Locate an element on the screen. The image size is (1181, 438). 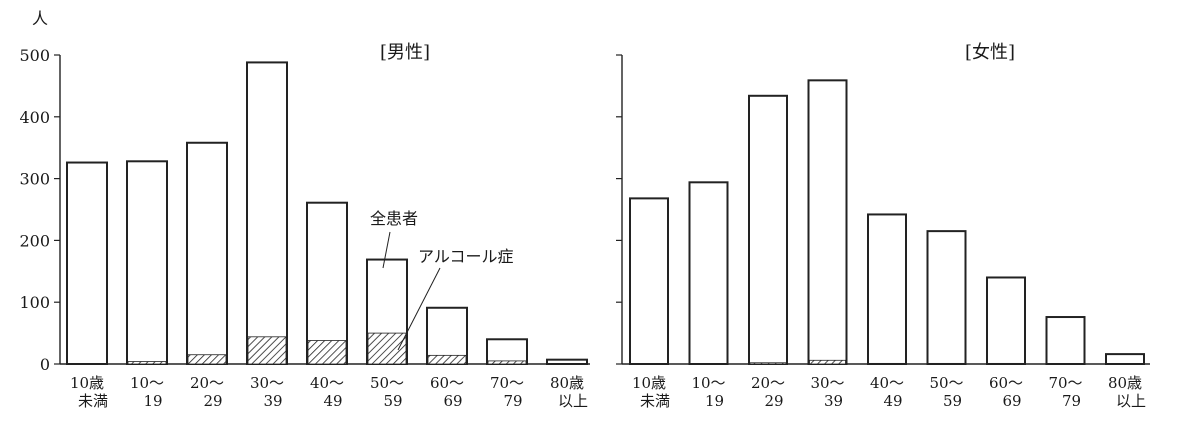
male-y-tick-label: 0 is located at coordinates (45, 364).